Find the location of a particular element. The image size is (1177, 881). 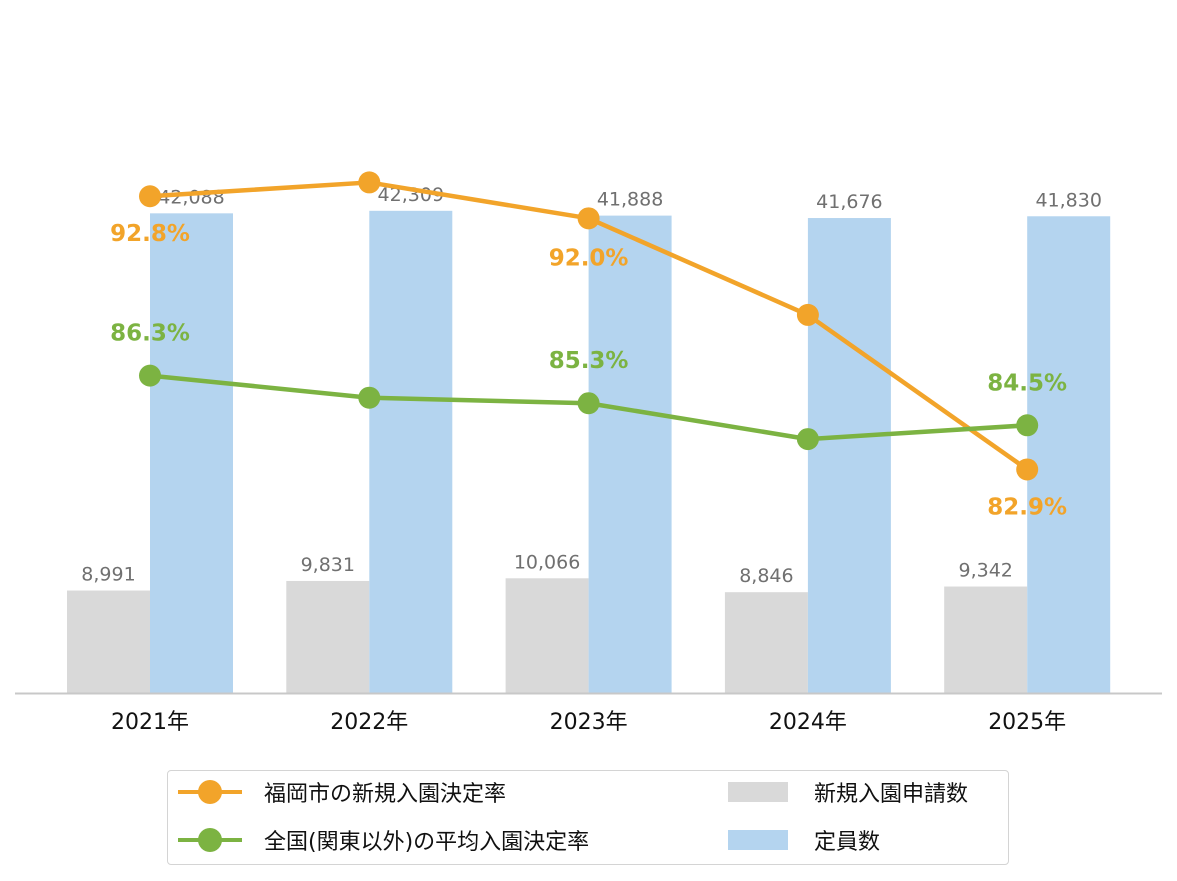

rate-label-national: 84.5% is located at coordinates (1027, 383).